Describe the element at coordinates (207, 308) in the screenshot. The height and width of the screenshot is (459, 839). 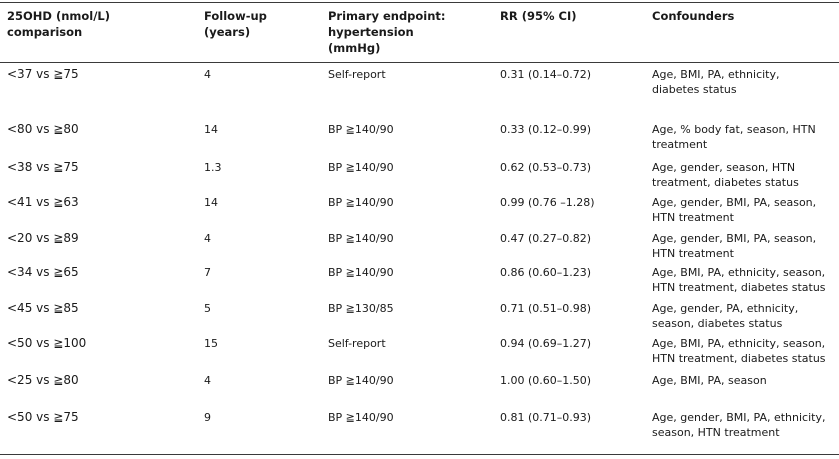
I see `cell-followup: 5` at that location.